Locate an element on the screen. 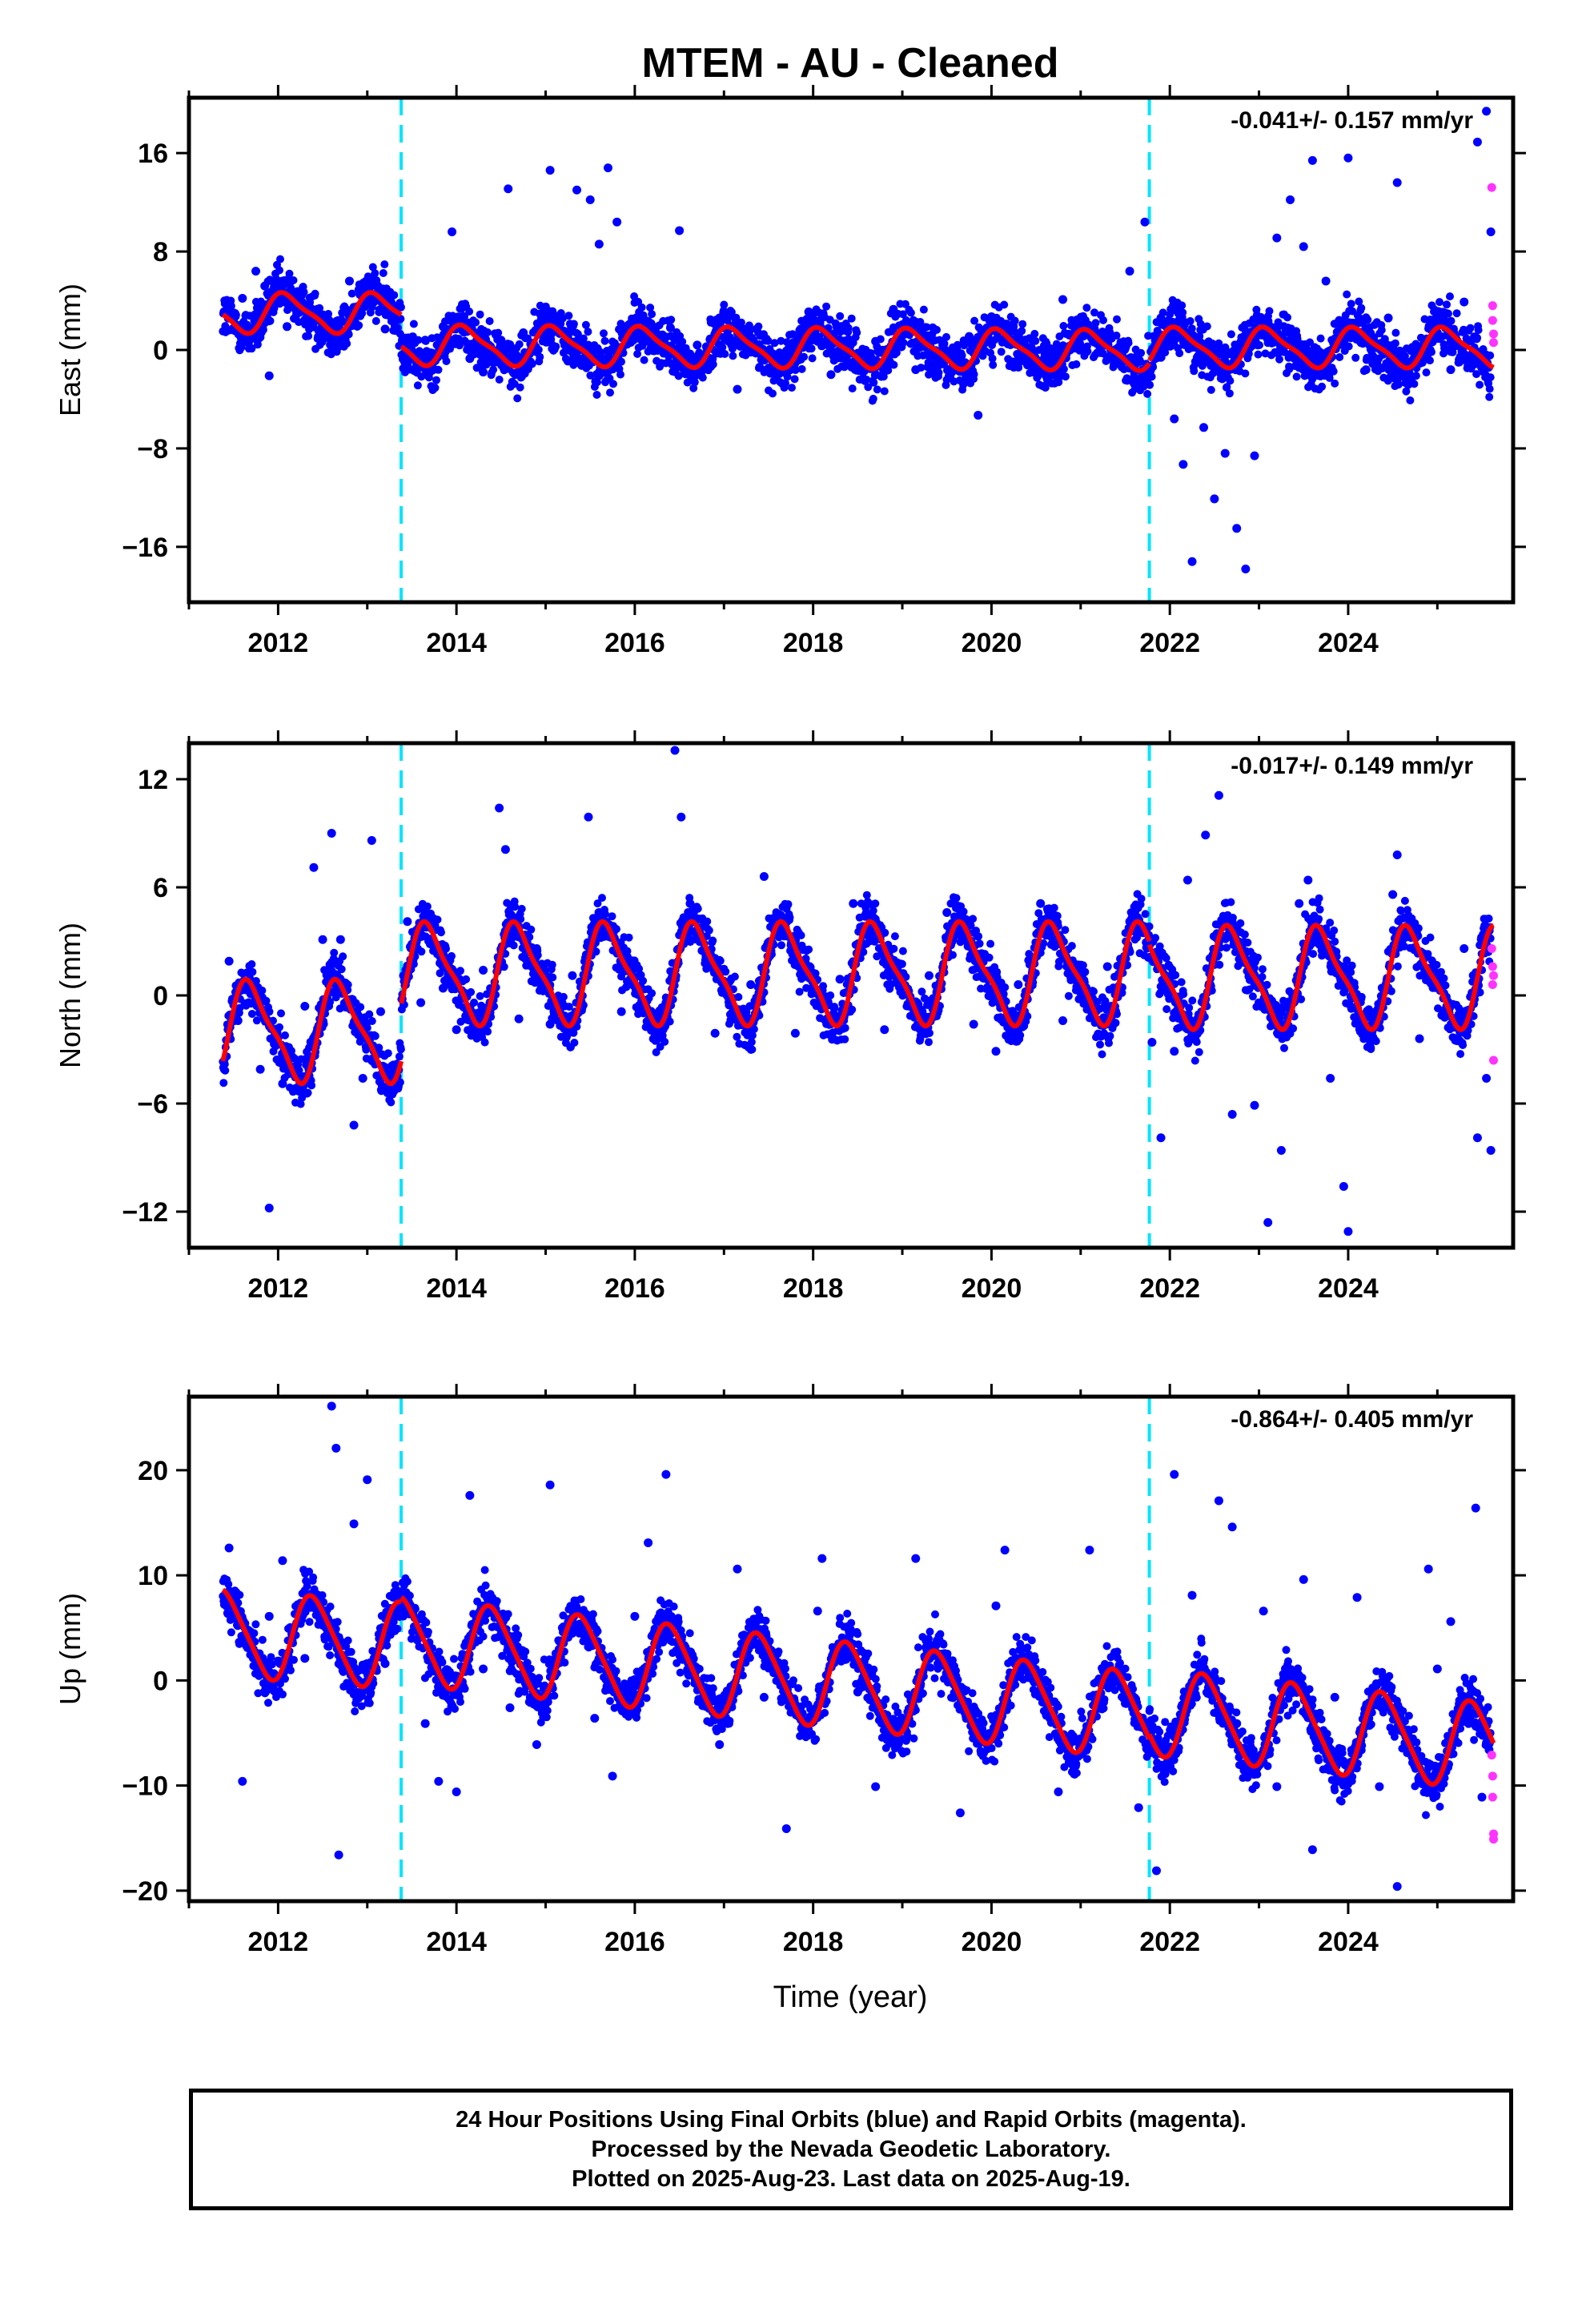  final-orbit-points is located at coordinates (857, 330).